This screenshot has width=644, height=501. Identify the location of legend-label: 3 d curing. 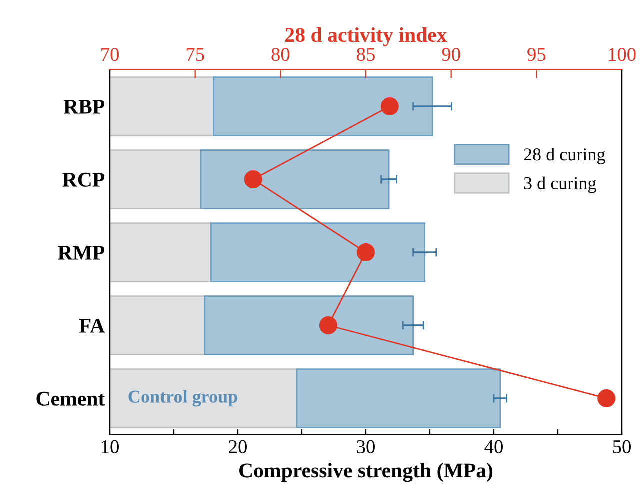
(560, 185).